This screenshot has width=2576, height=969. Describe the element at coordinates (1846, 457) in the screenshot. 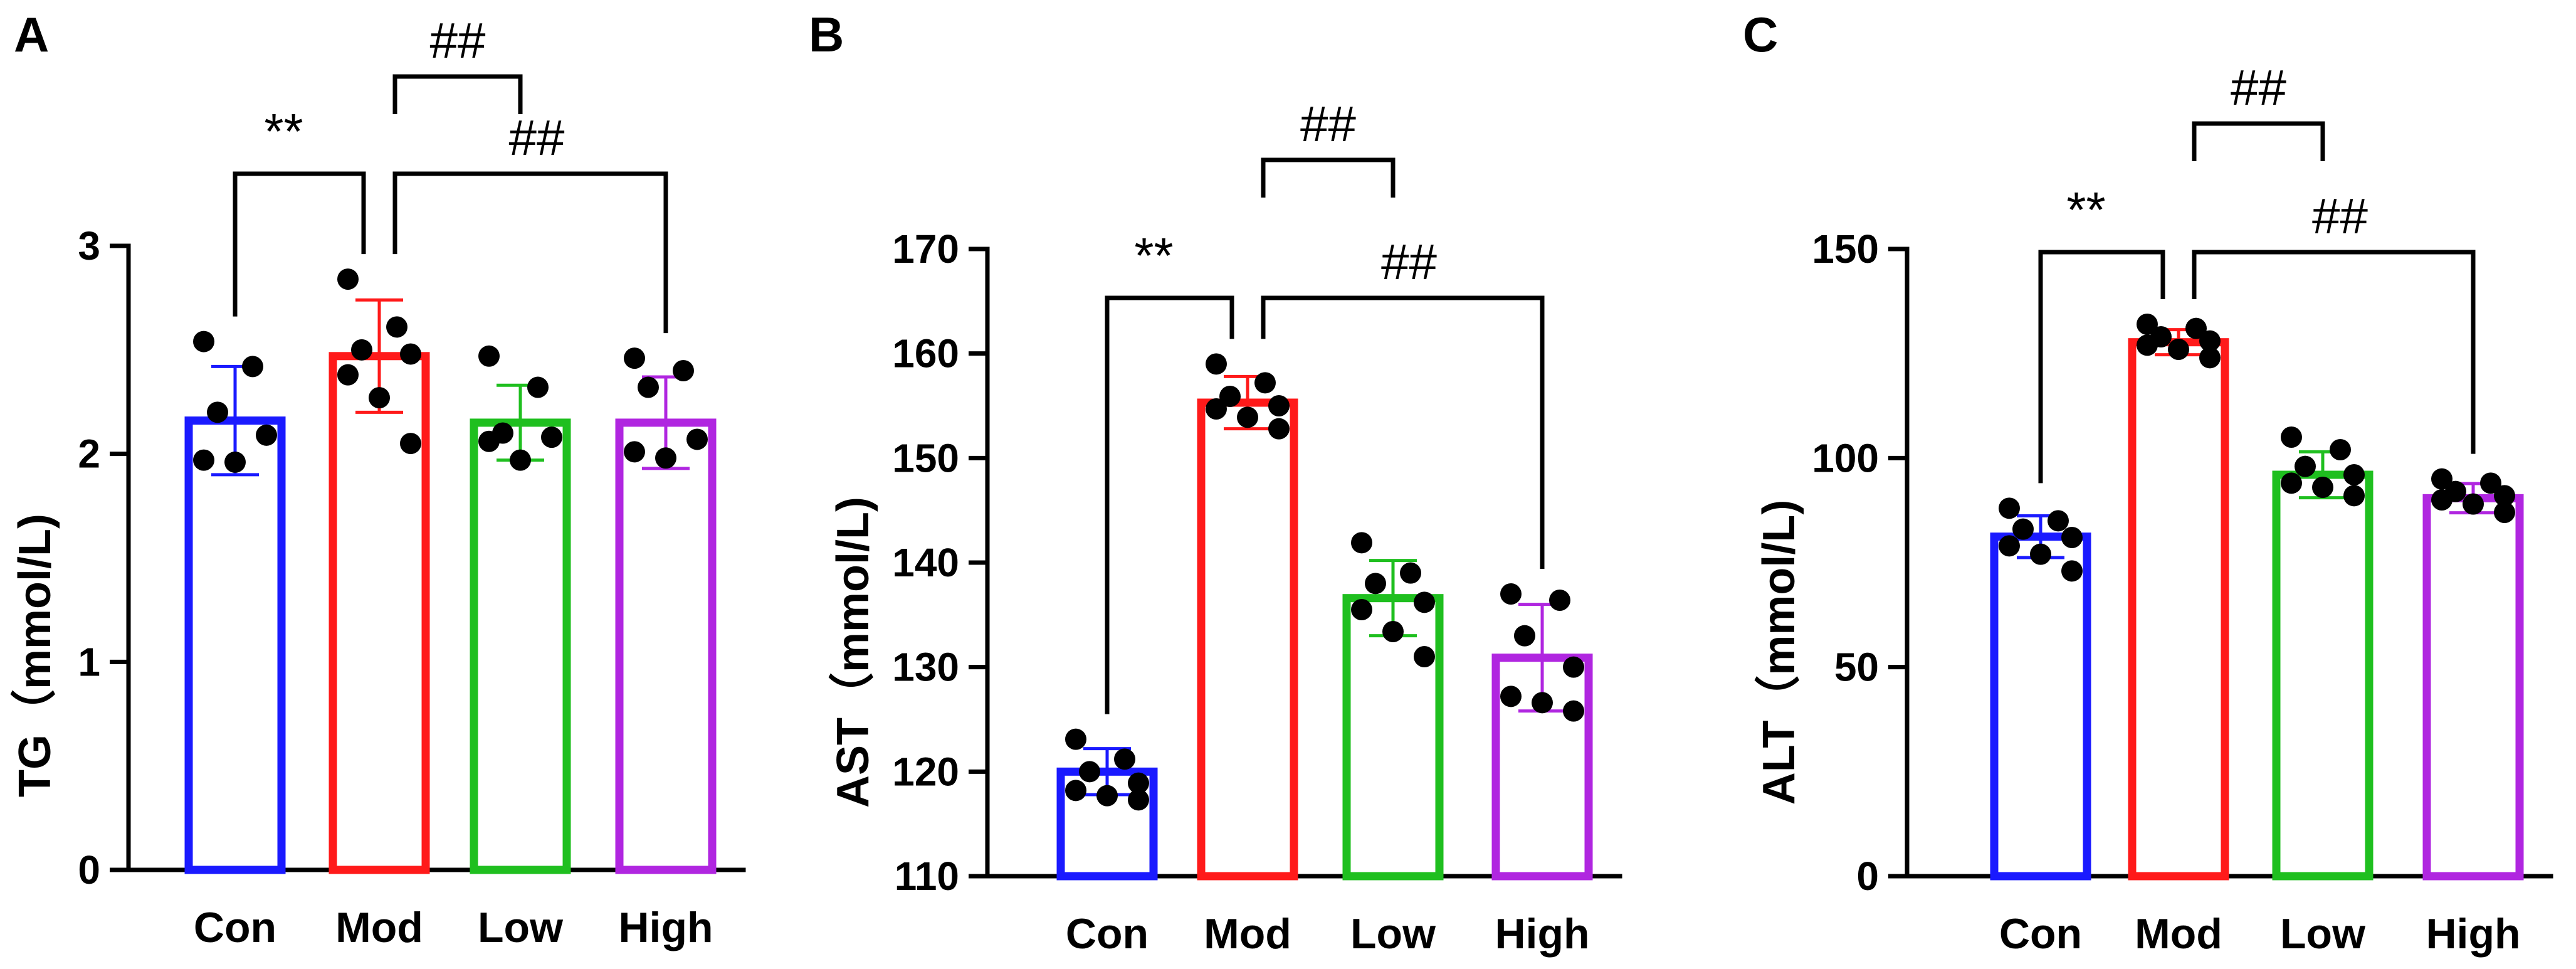

I see `y-tick-label: 100` at that location.